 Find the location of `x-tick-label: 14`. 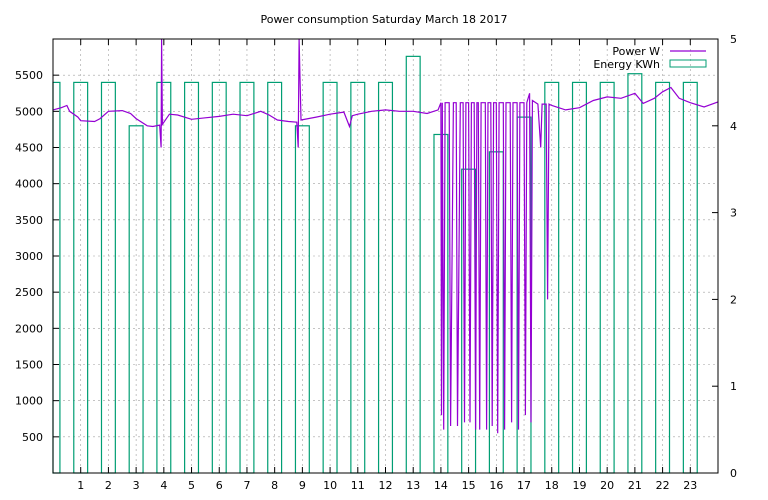

x-tick-label: 14 is located at coordinates (441, 485).